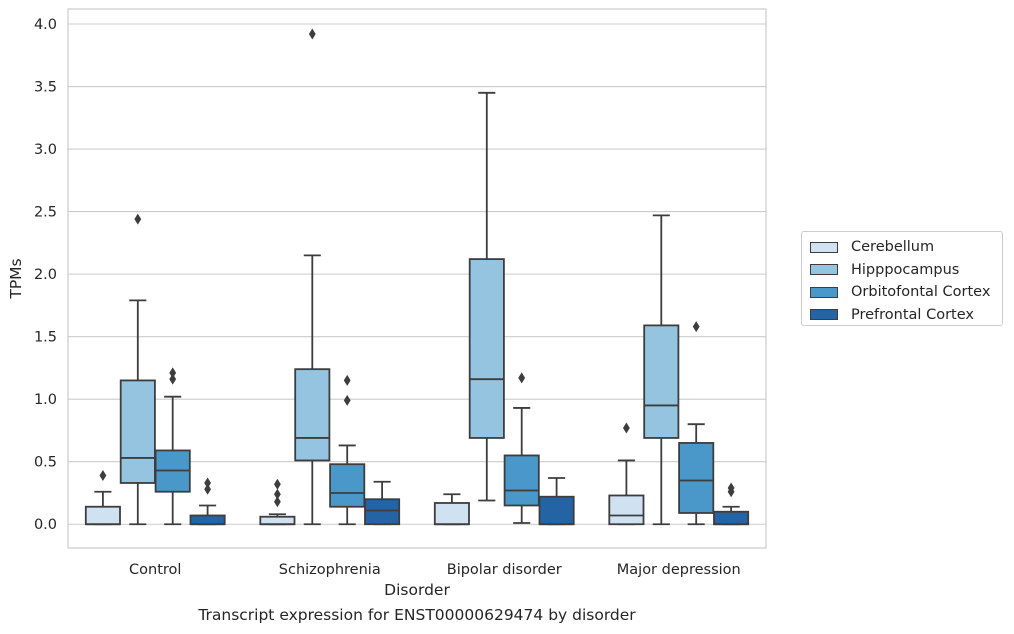 This screenshot has width=1014, height=634. I want to click on y-axis-ticks: 0.0 0.5 1.0 1.5 2.0 2.5 3.0 3.5 4.0, so click(45, 275).